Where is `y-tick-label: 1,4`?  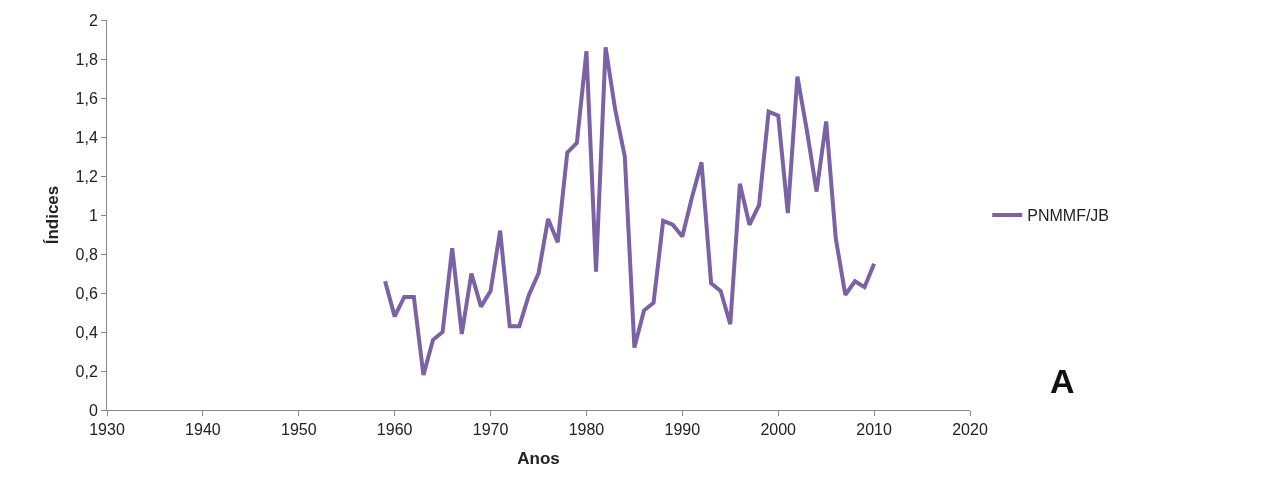
y-tick-label: 1,4 is located at coordinates (86, 137).